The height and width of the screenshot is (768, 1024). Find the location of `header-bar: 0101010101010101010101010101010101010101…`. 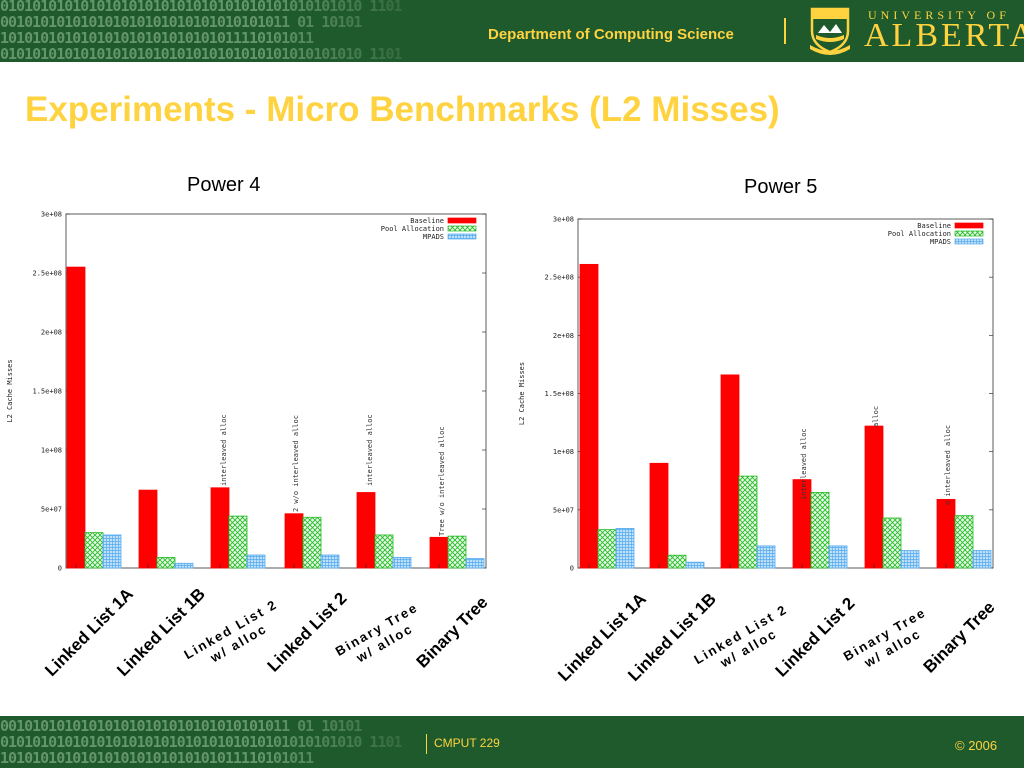

header-bar: 0101010101010101010101010101010101010101… is located at coordinates (512, 31).